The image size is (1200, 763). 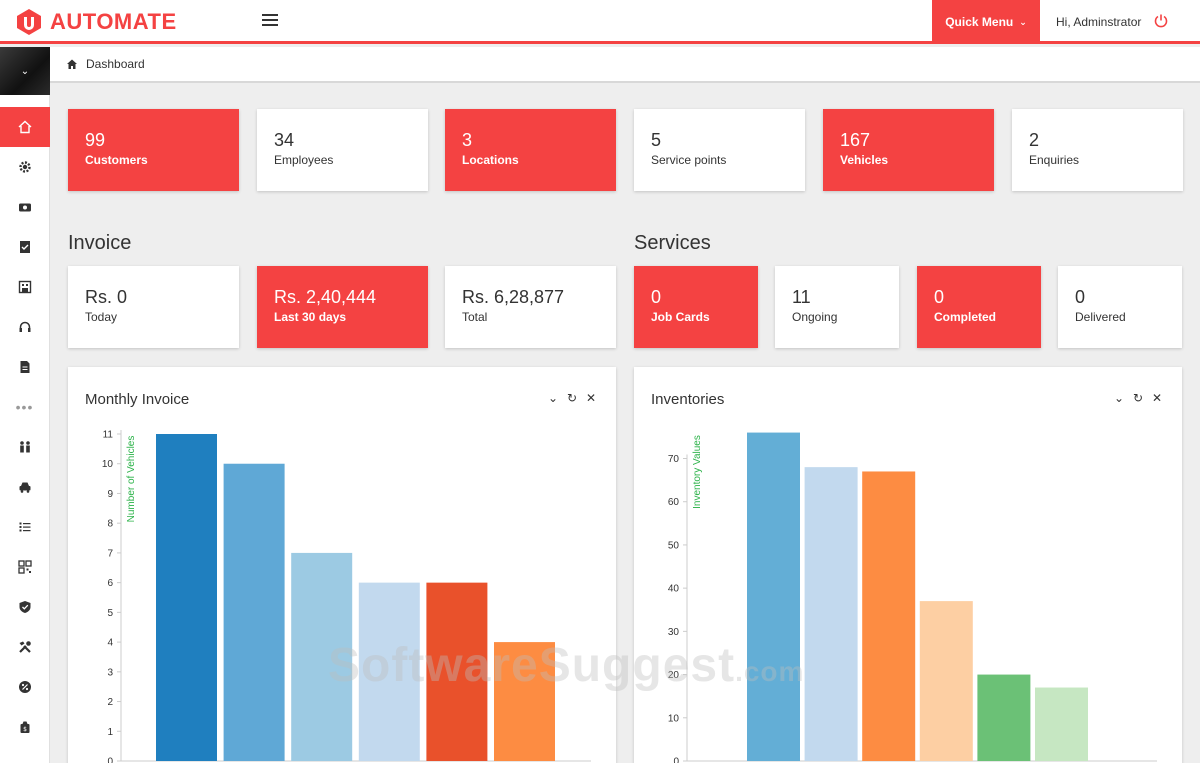 I want to click on stat-label: Ongoing, so click(x=815, y=317).